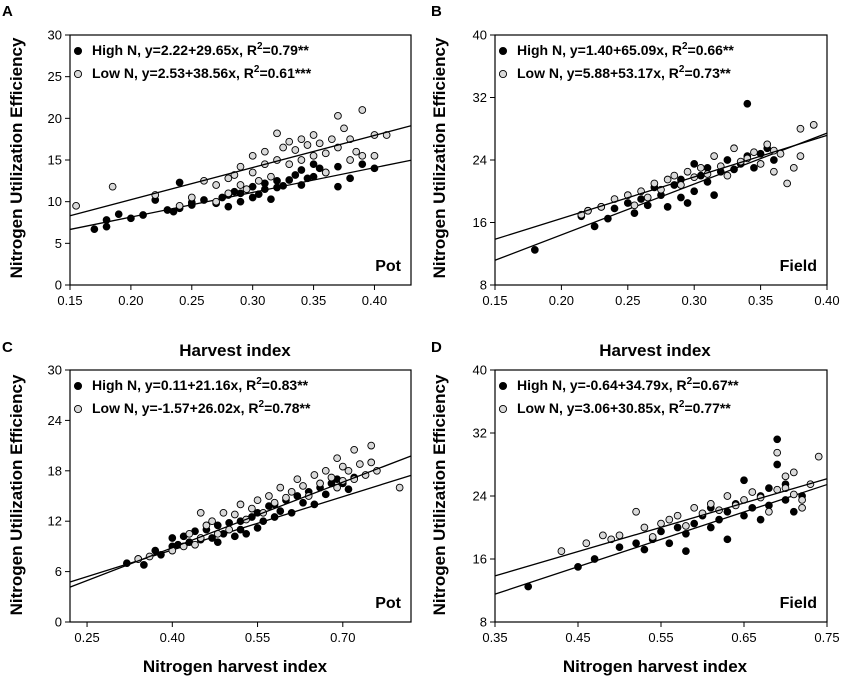 This screenshot has height=682, width=851. Describe the element at coordinates (173, 73) in the screenshot. I see `legend-text: Low N, y=2.53+38.56x, R` at that location.